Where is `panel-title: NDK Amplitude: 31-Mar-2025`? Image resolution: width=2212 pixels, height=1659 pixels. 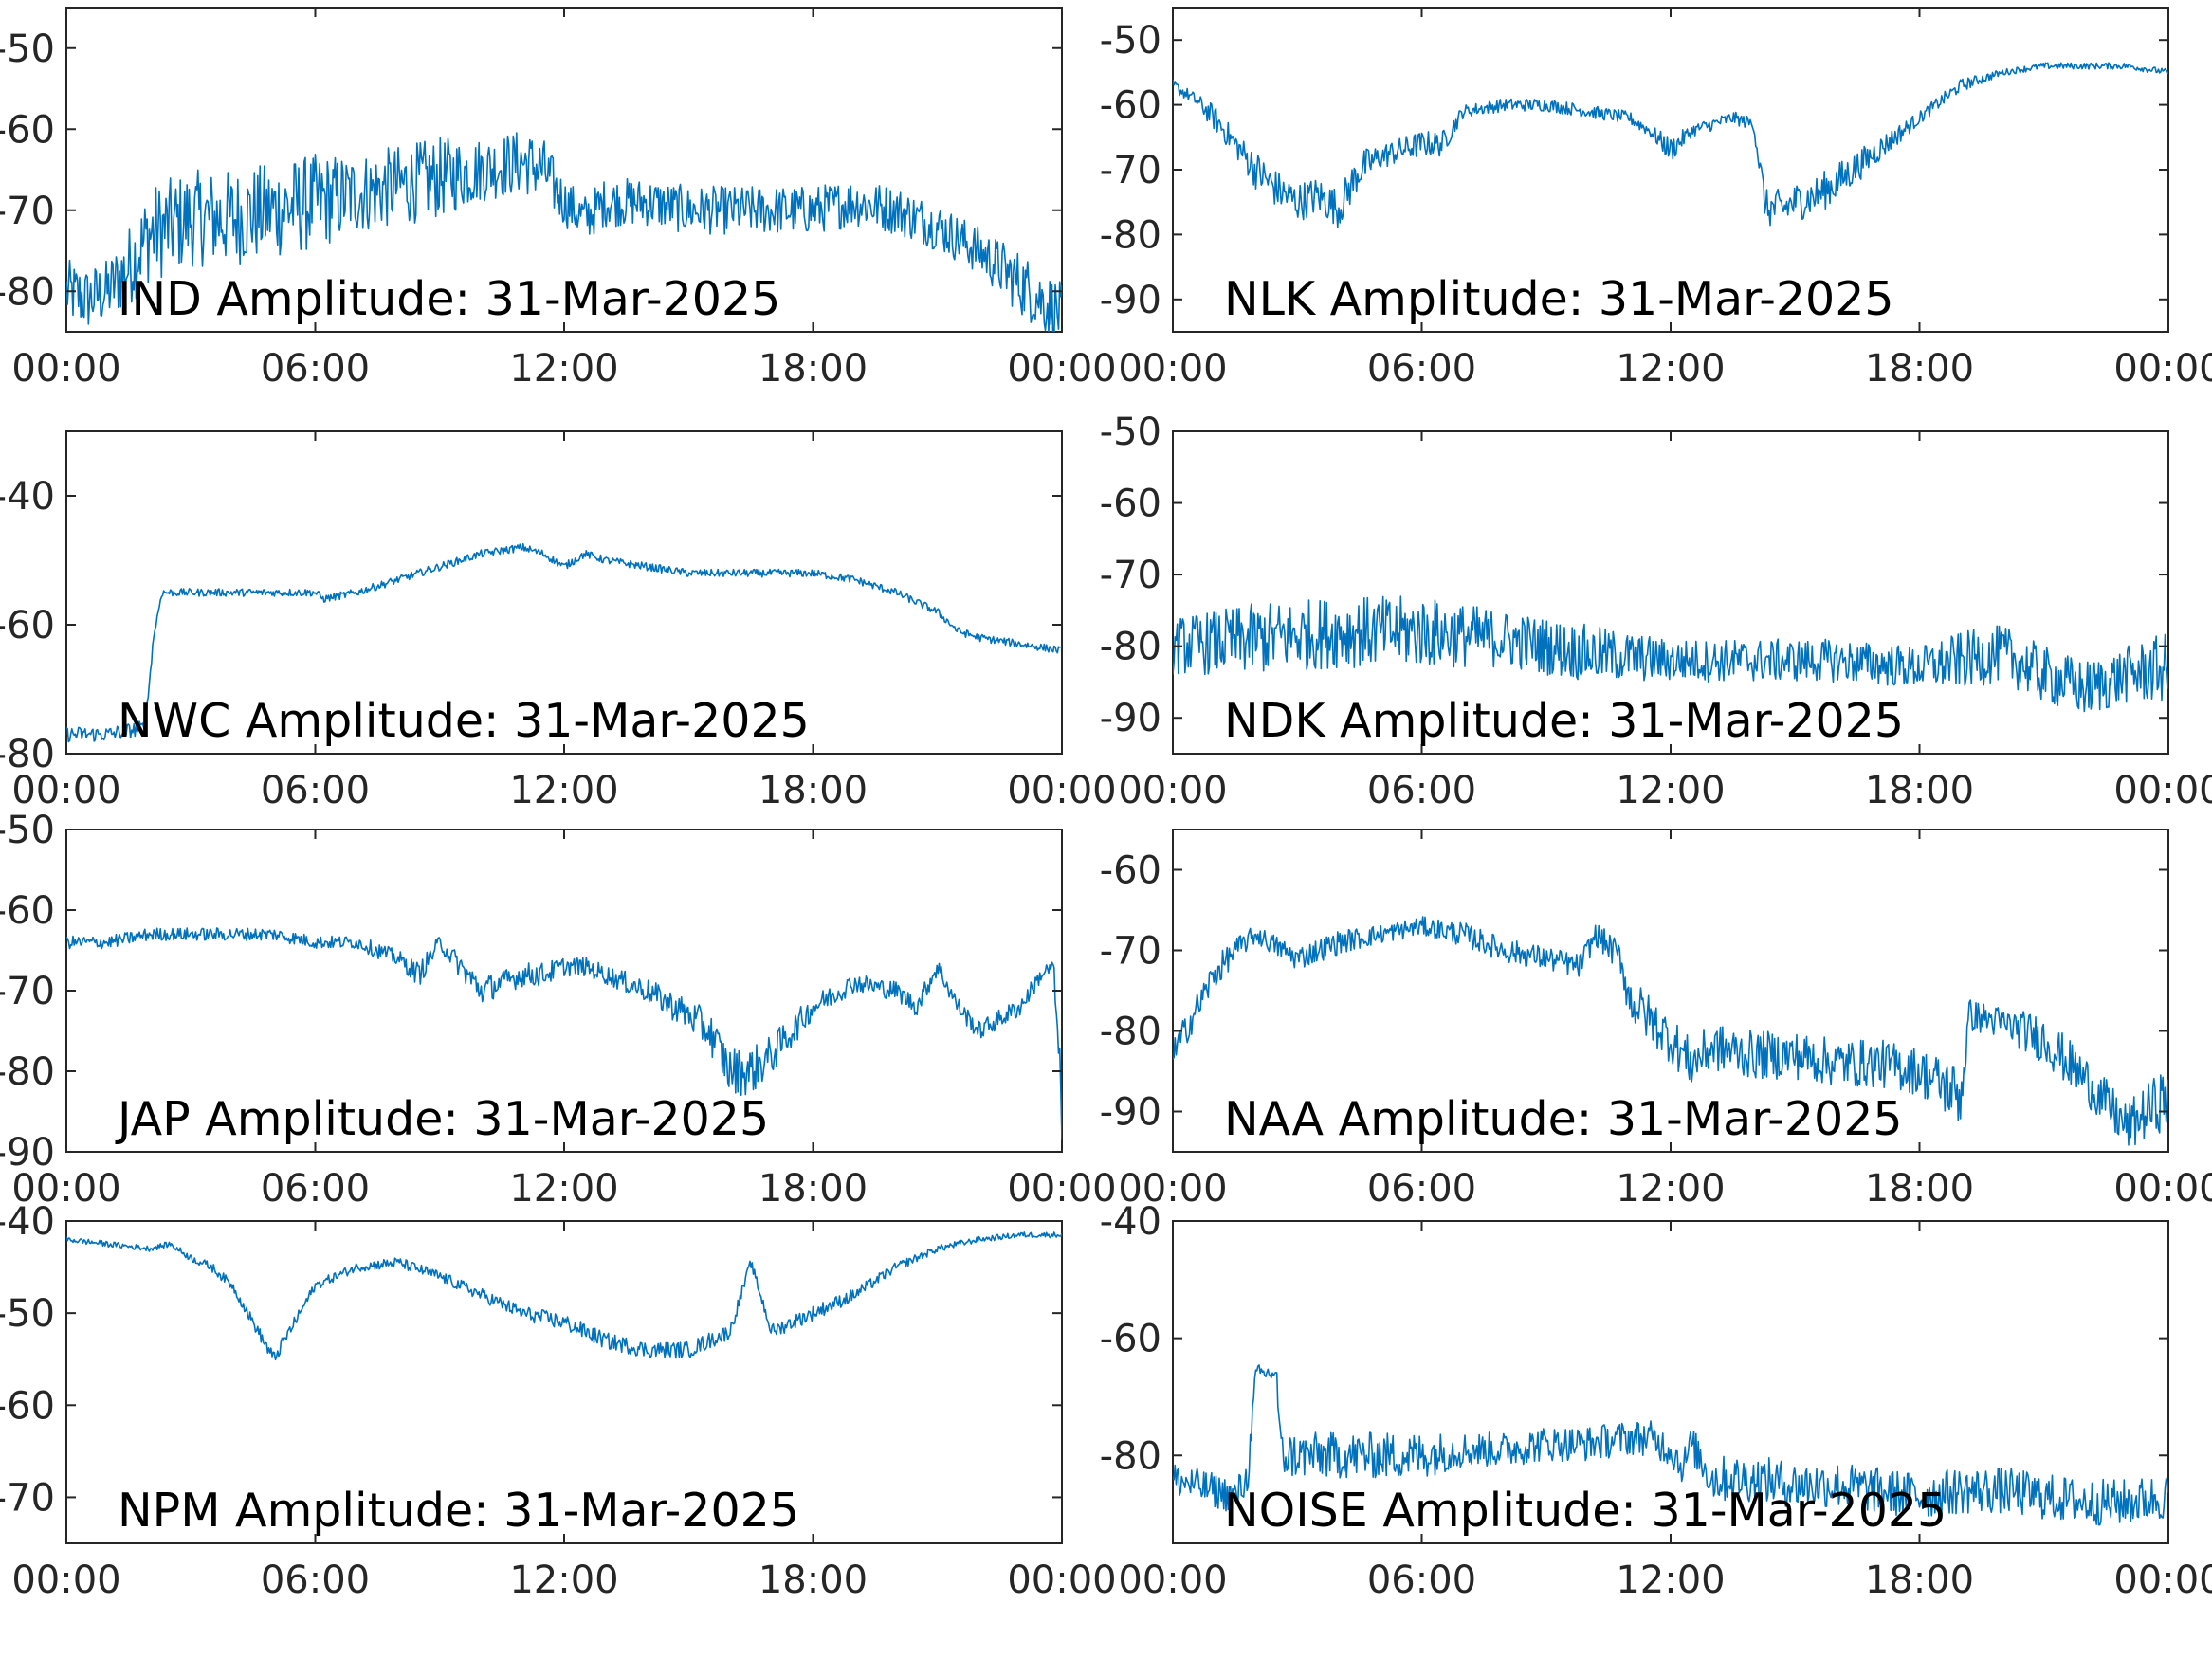
panel-title: NDK Amplitude: 31-Mar-2025 is located at coordinates (1564, 721).